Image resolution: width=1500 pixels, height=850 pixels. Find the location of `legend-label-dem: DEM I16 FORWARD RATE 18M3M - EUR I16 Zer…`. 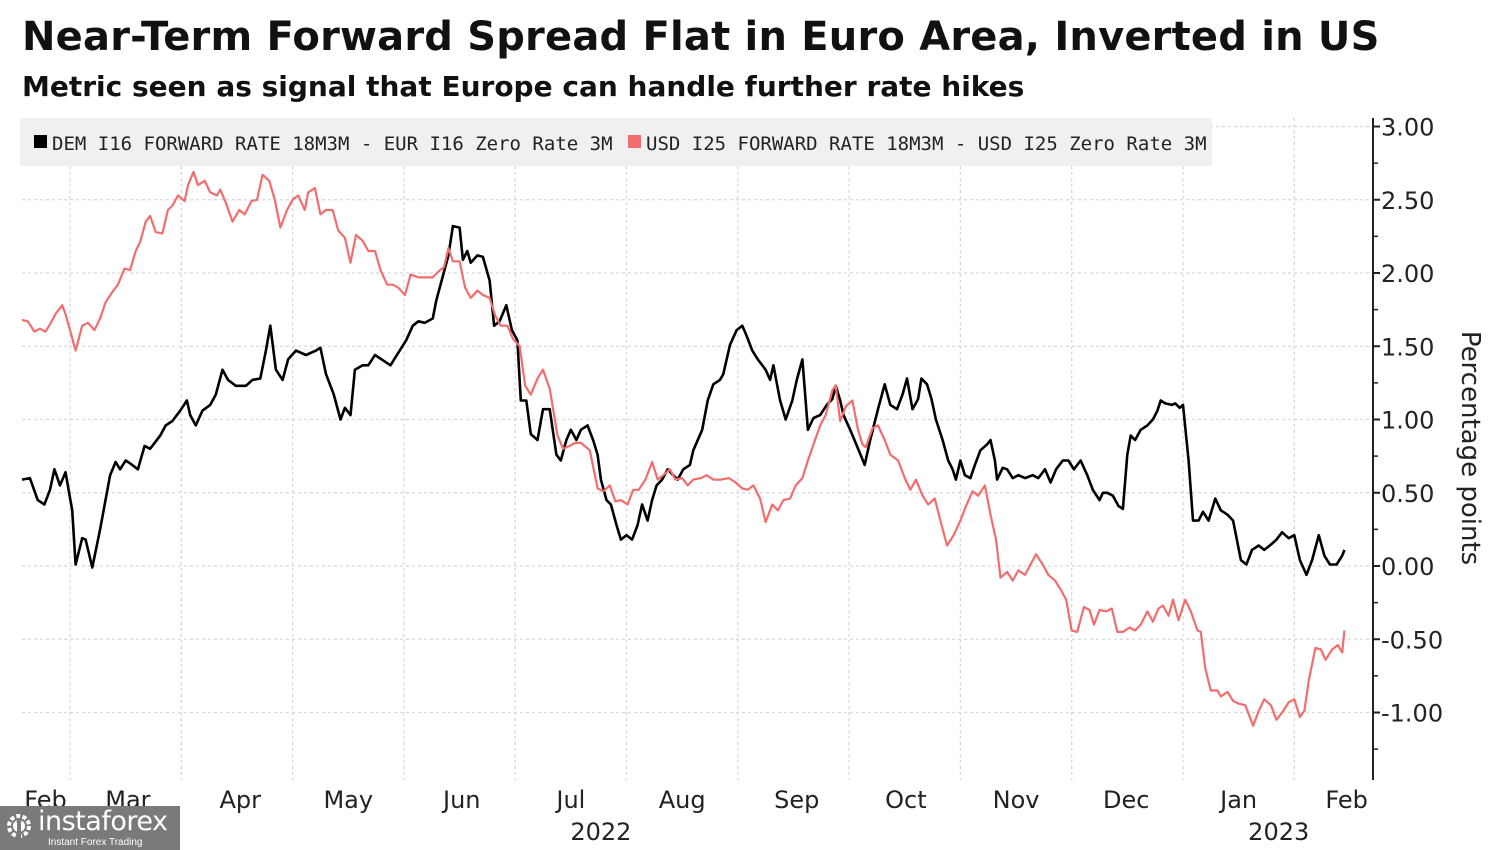

legend-label-dem: DEM I16 FORWARD RATE 18M3M - EUR I16 Zer… is located at coordinates (332, 144).